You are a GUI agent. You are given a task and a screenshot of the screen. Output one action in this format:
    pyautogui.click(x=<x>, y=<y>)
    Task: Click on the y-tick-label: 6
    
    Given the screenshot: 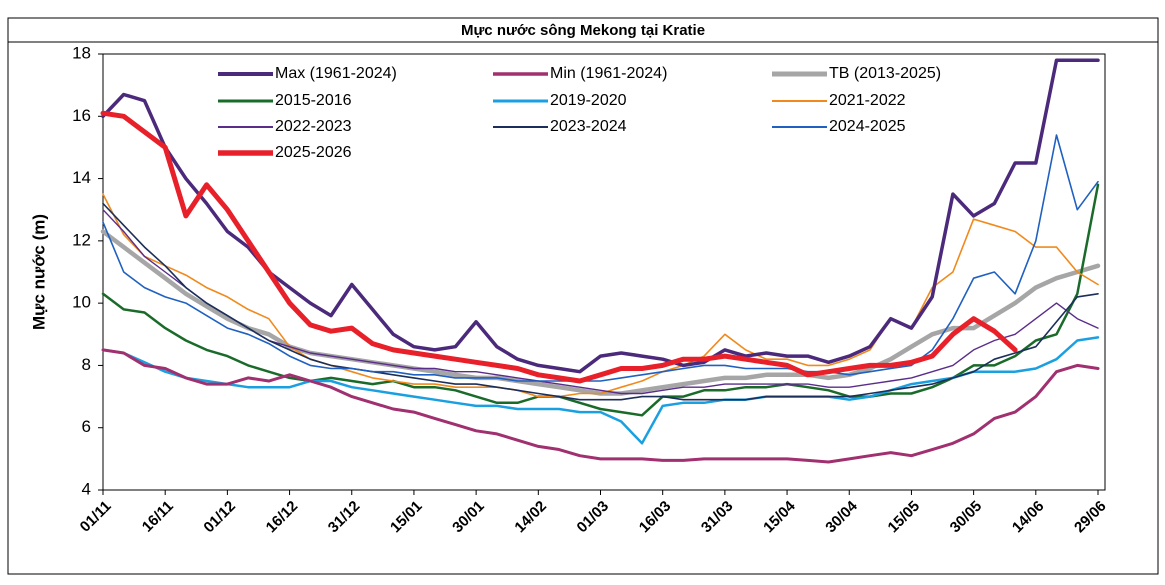 What is the action you would take?
    pyautogui.click(x=86, y=426)
    